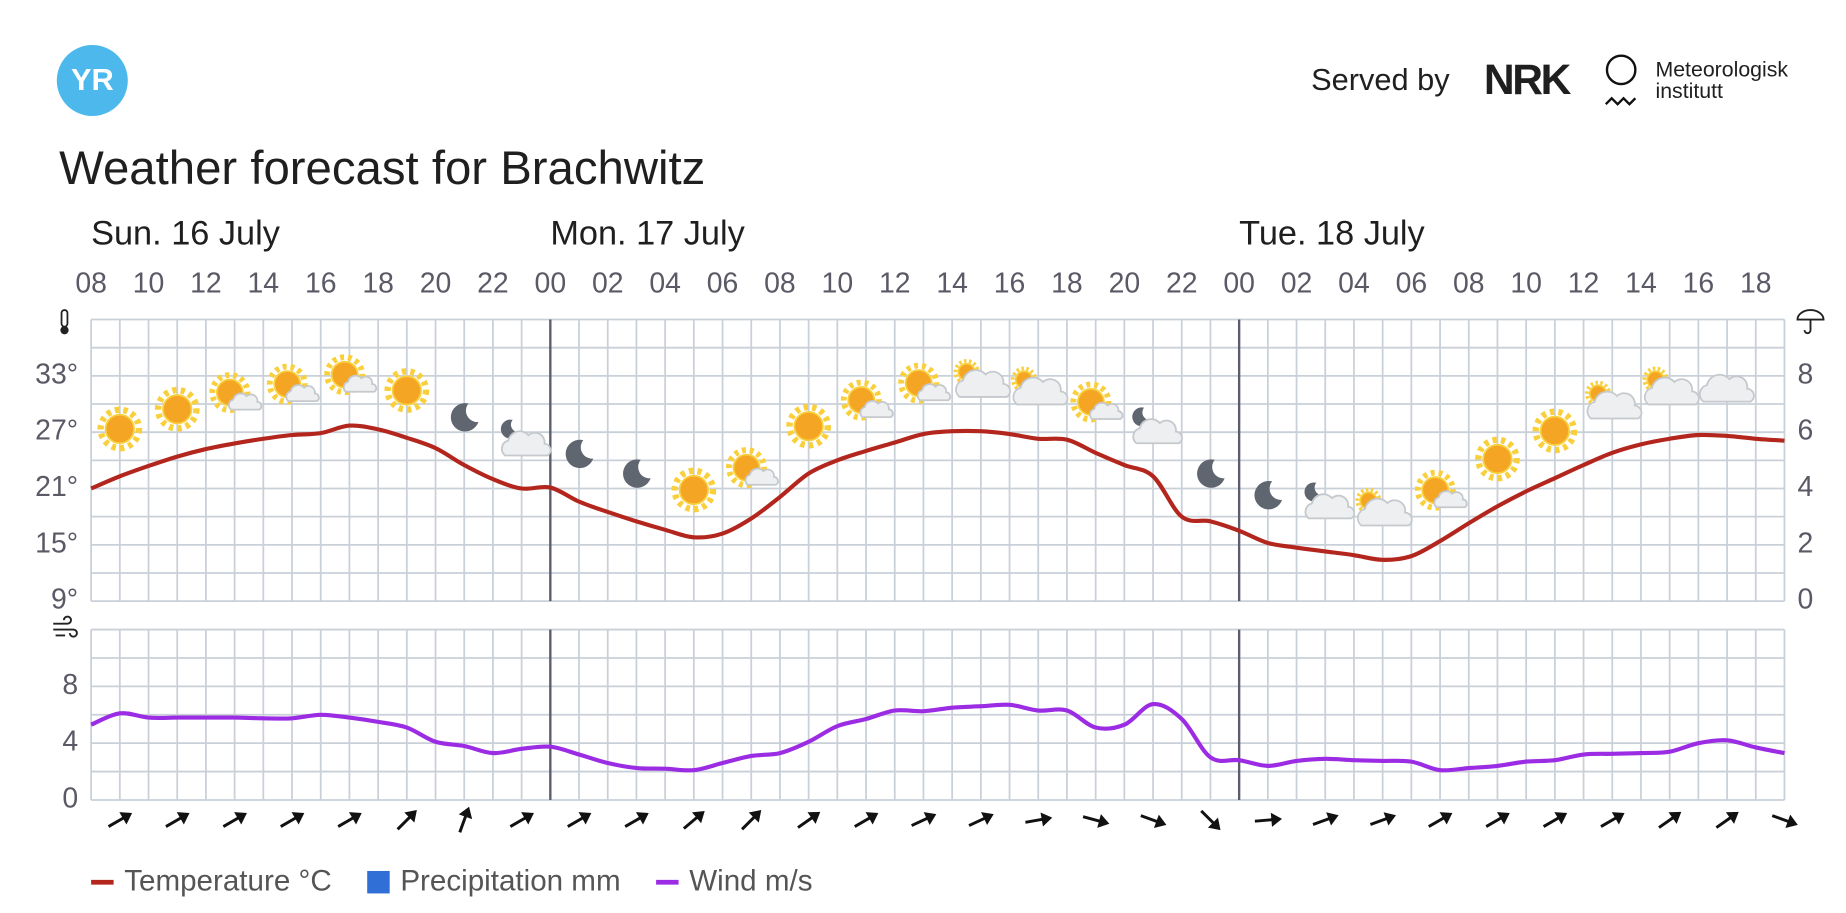  I want to click on x-tick-label: 16, so click(321, 284).